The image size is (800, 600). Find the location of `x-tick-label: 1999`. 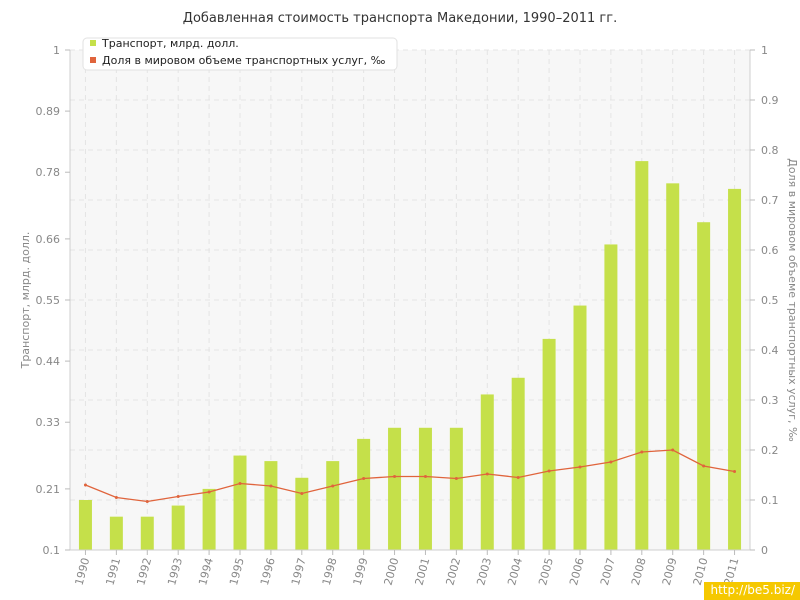

x-tick-label: 1999 is located at coordinates (361, 571).